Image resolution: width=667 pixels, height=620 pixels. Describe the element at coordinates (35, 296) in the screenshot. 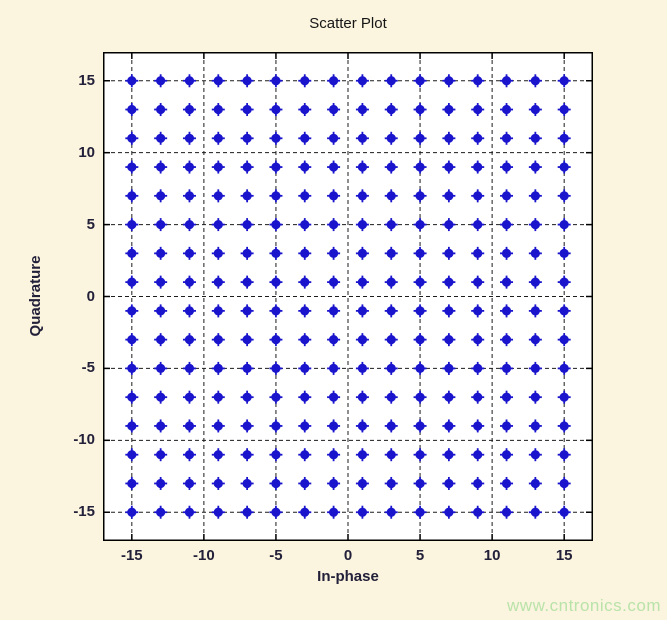

I see `y-axis-label: Quadrature` at that location.